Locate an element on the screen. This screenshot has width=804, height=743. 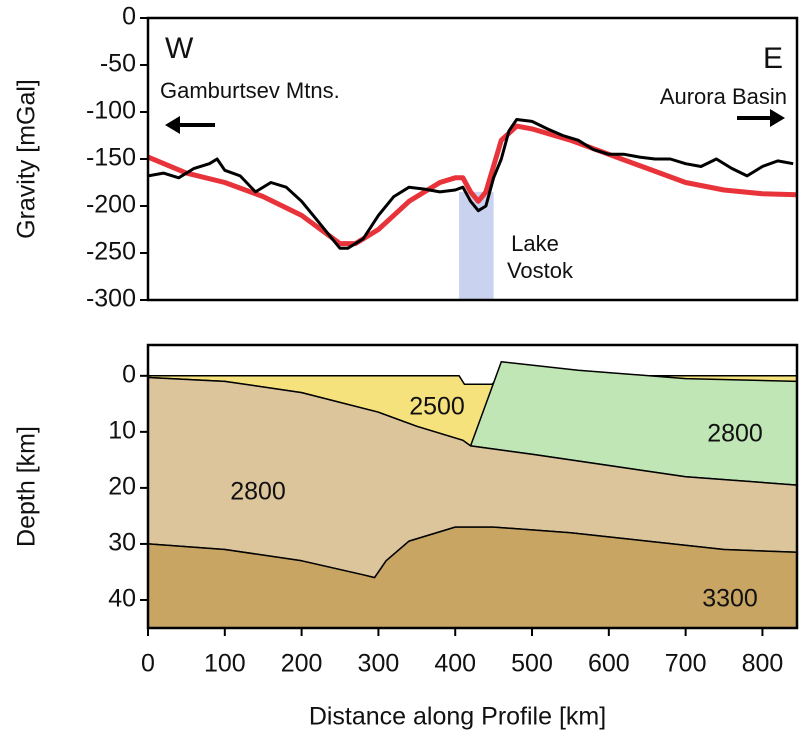
x-tick-label: 800 is located at coordinates (763, 664).